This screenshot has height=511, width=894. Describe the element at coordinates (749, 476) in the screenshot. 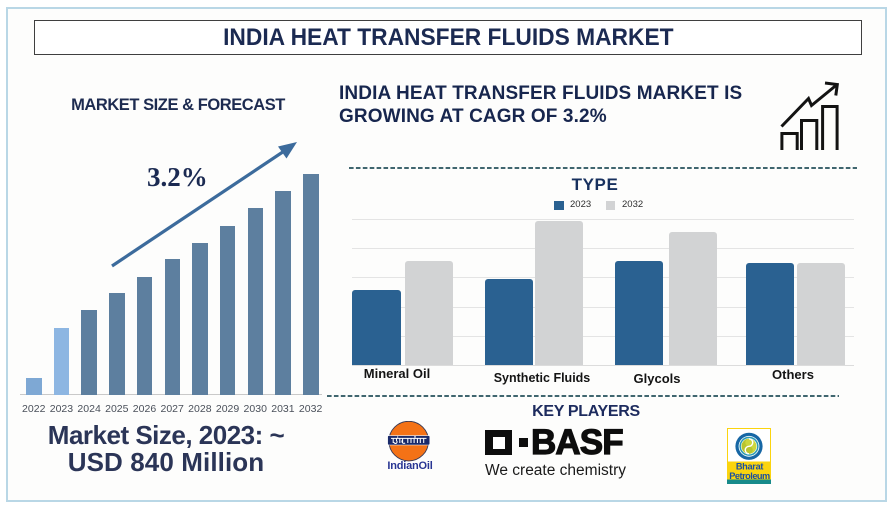

I see `svg-text: Petroleum` at that location.